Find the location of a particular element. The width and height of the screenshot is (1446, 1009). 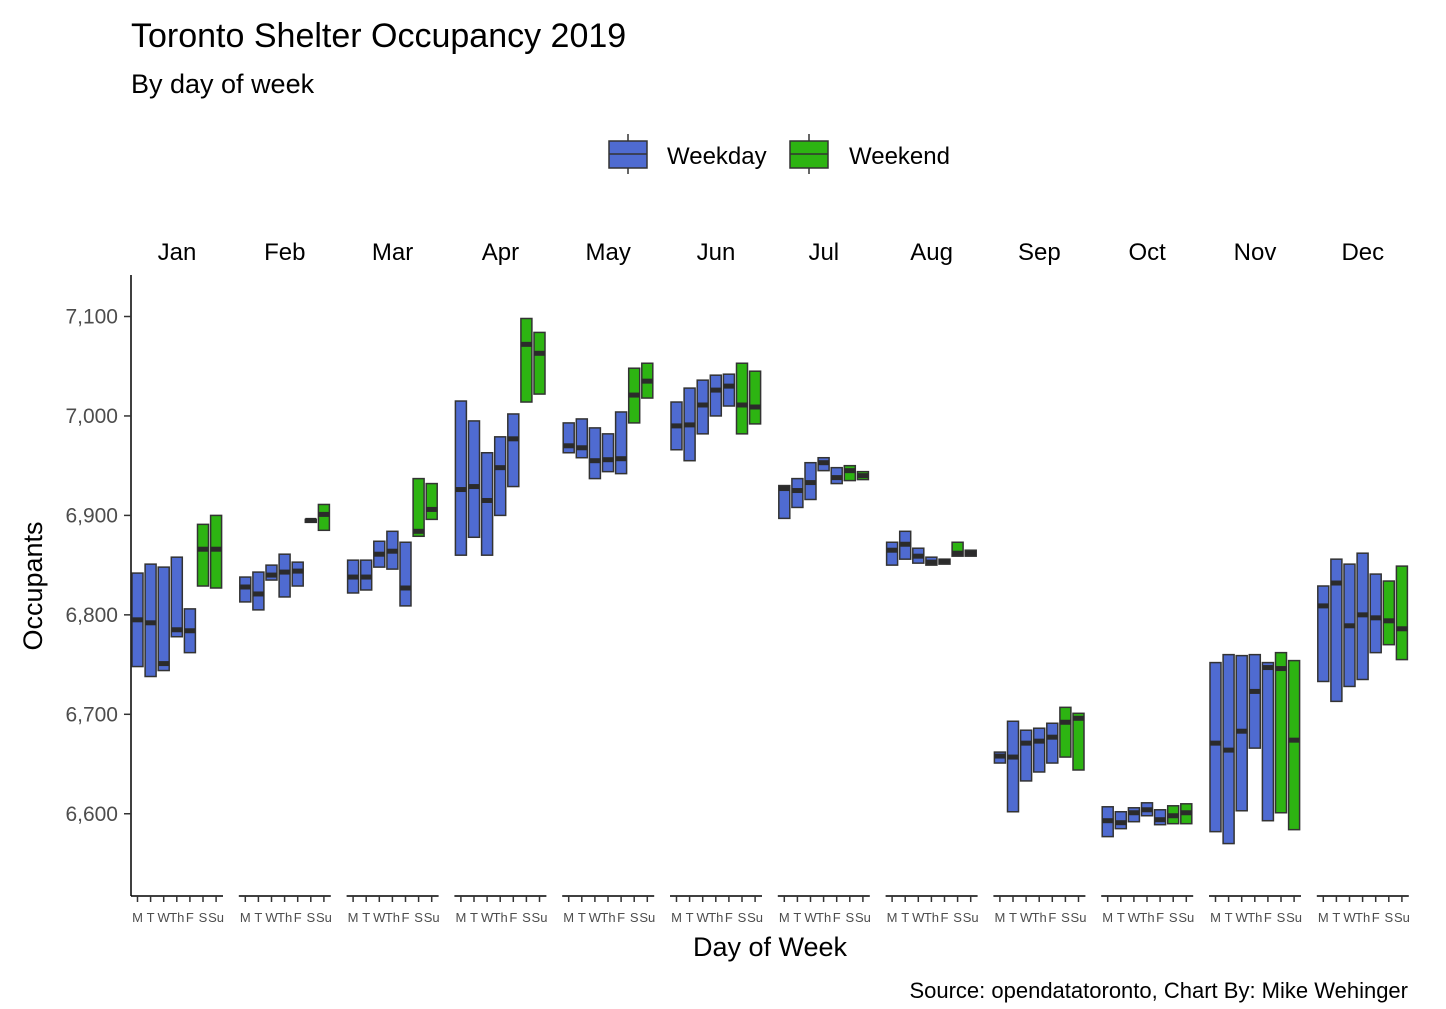

box-sep-th is located at coordinates (1039, 750).